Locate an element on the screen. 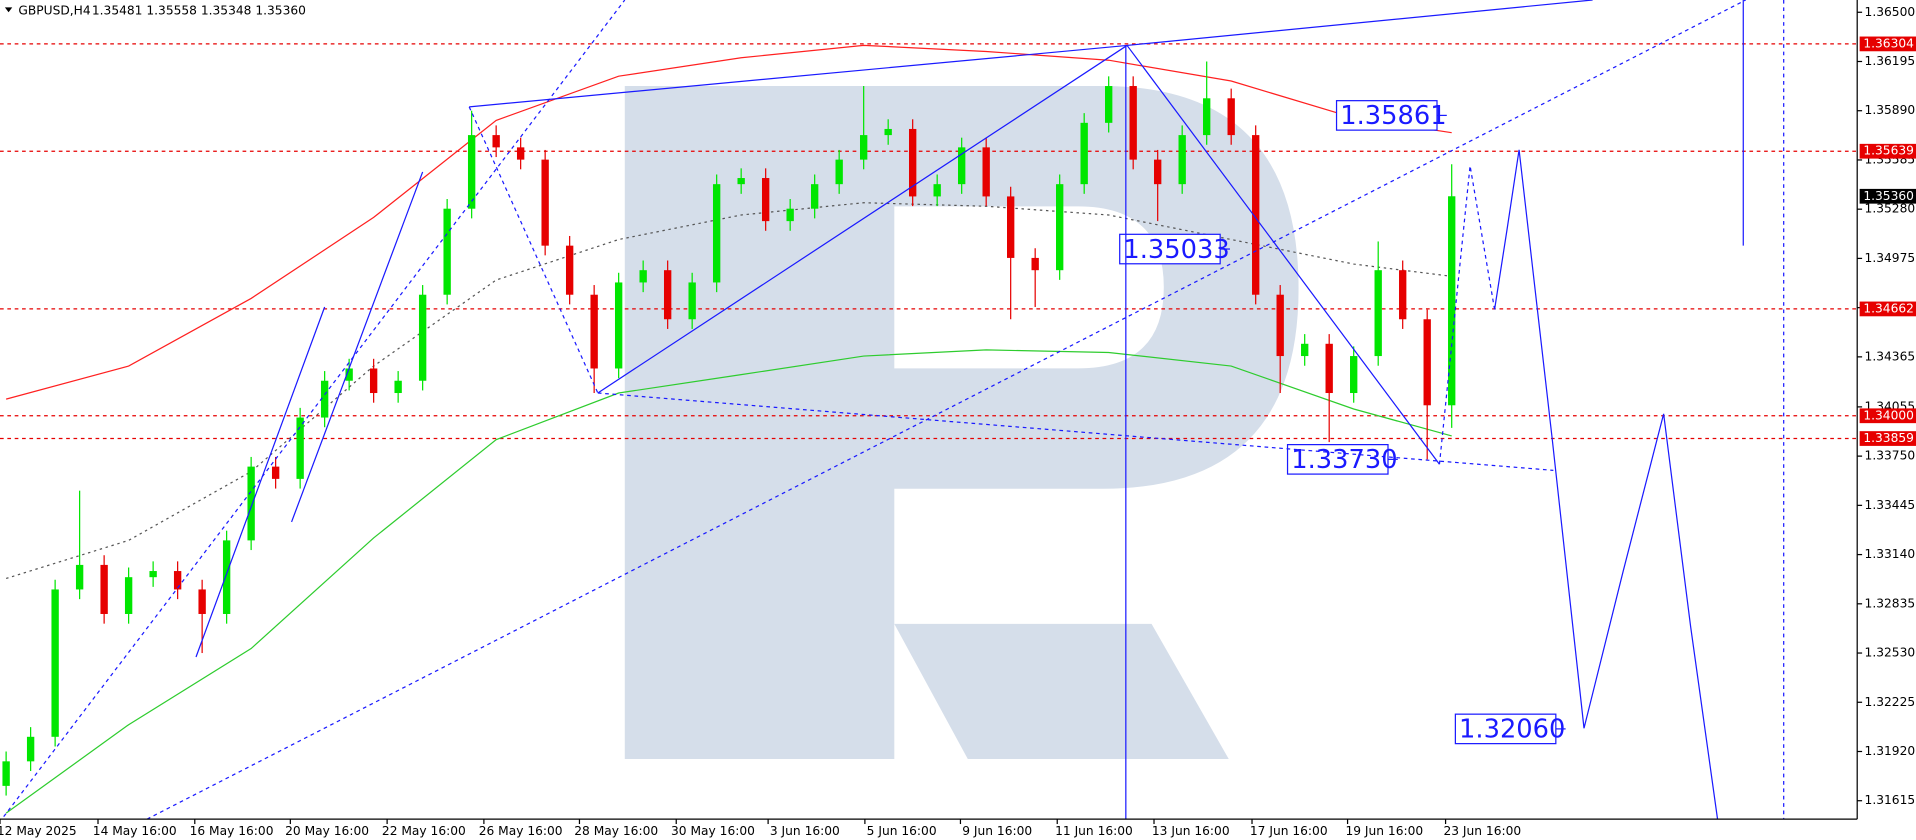 The width and height of the screenshot is (1916, 840). y-tick-label: 1.35280 is located at coordinates (1890, 209).